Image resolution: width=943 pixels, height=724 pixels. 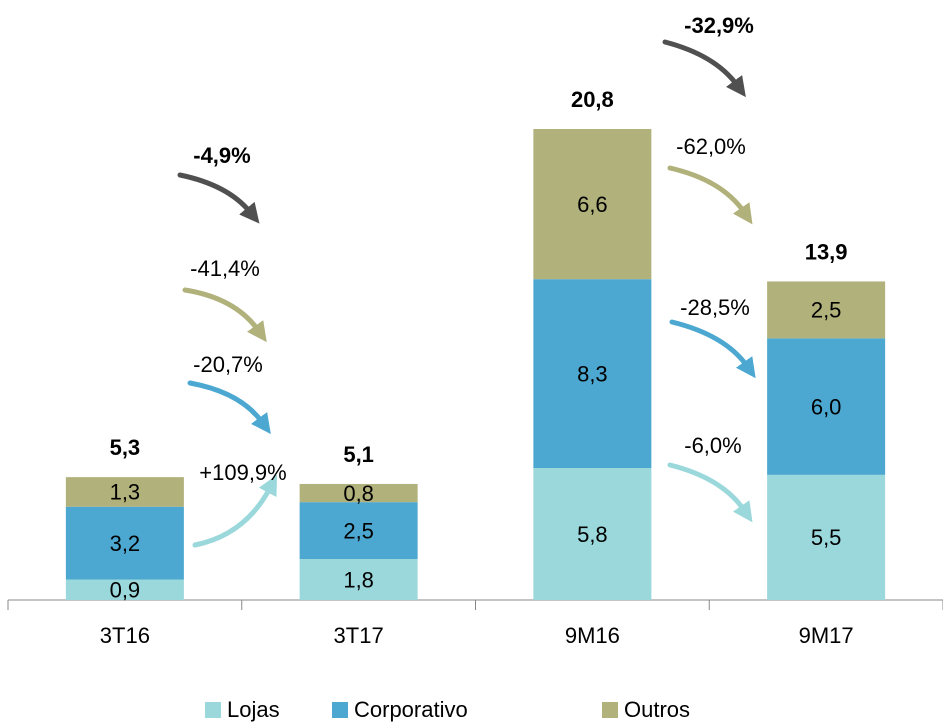 I want to click on annotation: -28,5%, so click(x=715, y=307).